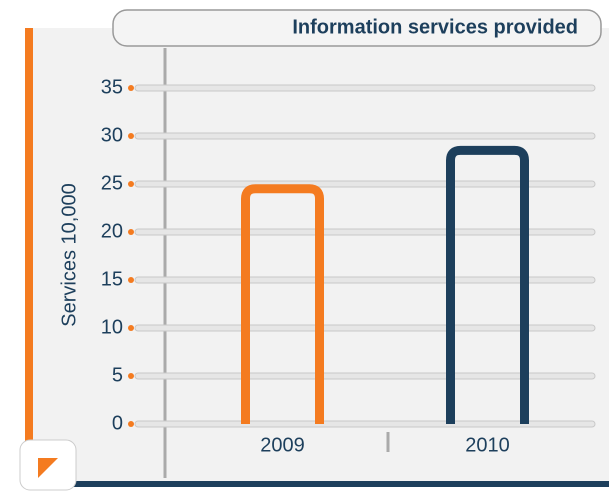  Describe the element at coordinates (112, 327) in the screenshot. I see `y-tick-label: 10` at that location.